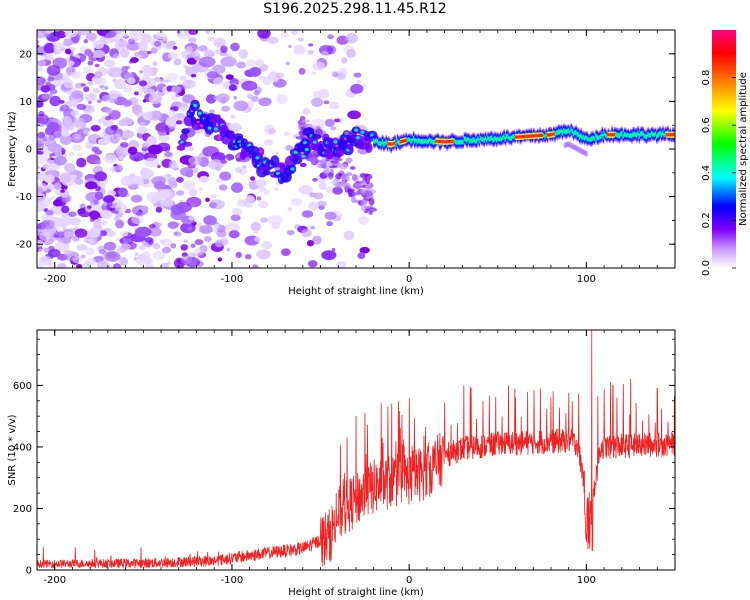  What do you see at coordinates (706, 220) in the screenshot?
I see `colorbar-tick-label: 0.2` at bounding box center [706, 220].